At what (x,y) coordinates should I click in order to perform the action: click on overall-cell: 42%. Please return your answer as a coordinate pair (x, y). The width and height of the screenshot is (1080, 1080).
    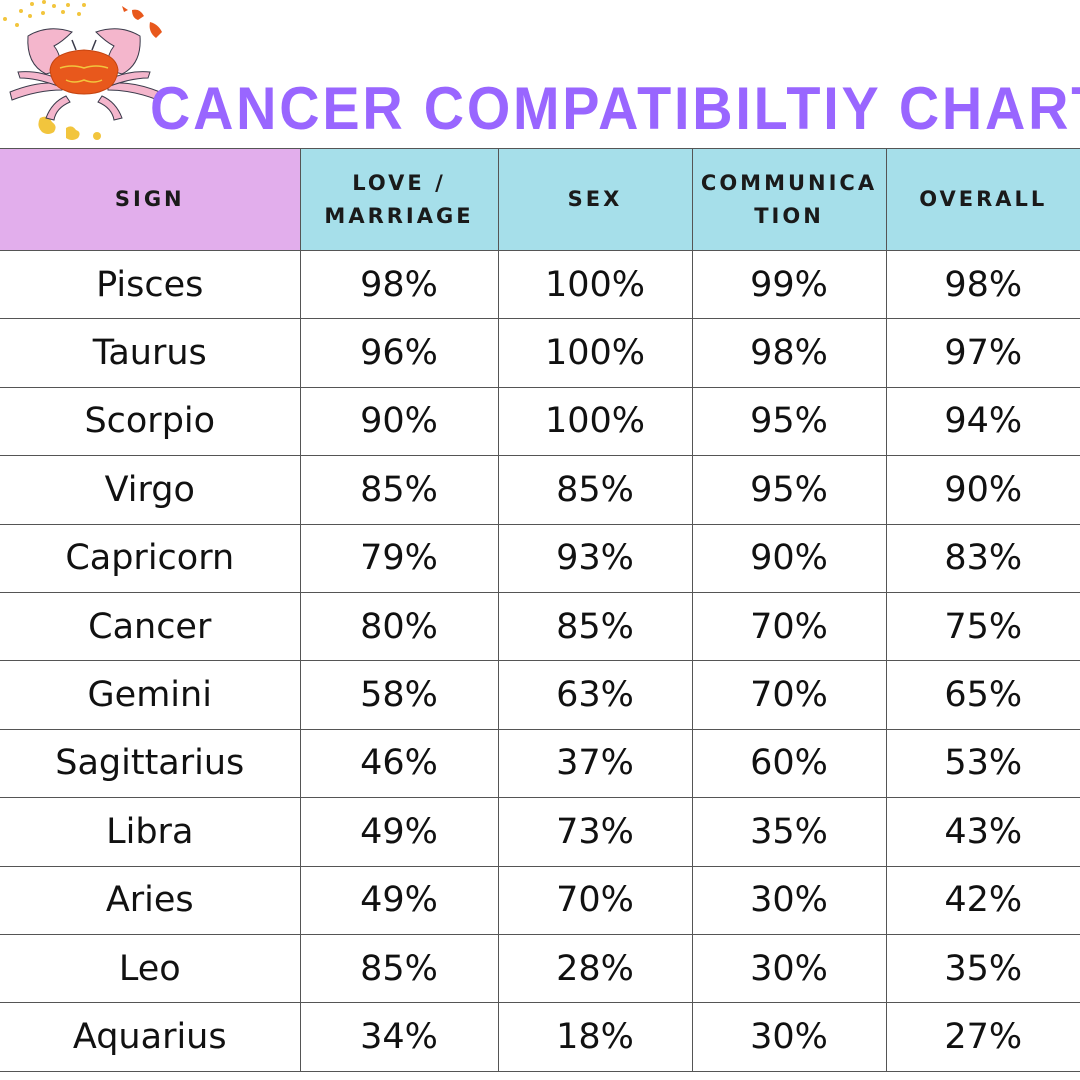
    Looking at the image, I should click on (982, 900).